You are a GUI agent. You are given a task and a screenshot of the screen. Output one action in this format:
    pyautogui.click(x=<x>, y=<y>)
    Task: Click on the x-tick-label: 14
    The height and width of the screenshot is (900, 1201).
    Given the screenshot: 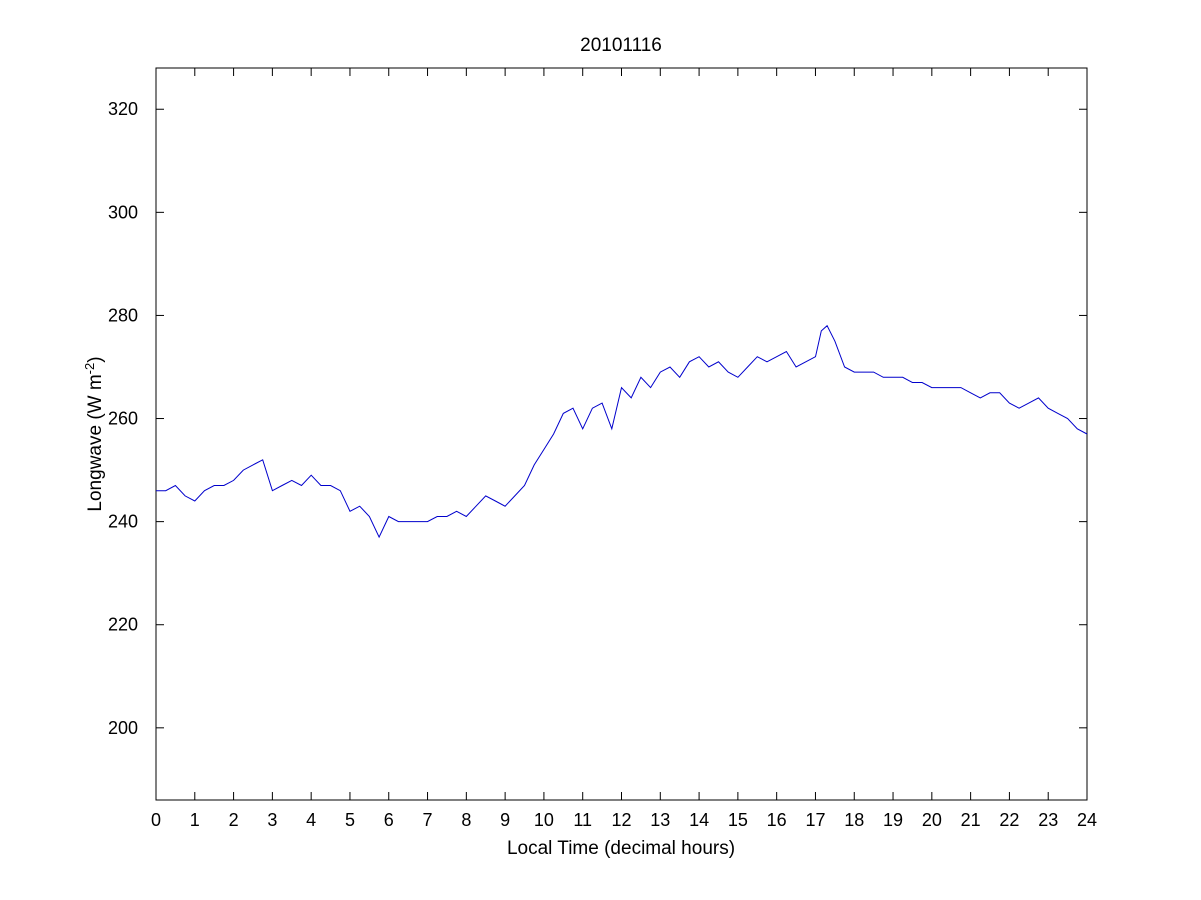 What is the action you would take?
    pyautogui.click(x=699, y=820)
    